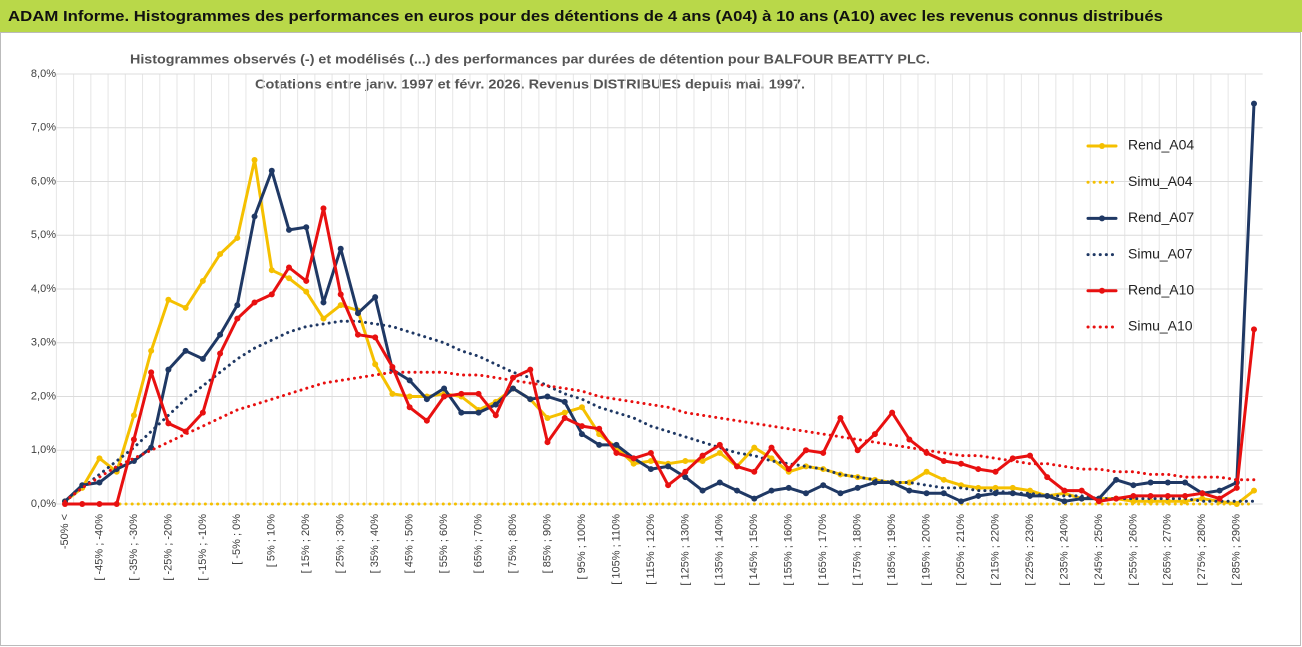 The height and width of the screenshot is (647, 1302). What do you see at coordinates (1160, 326) in the screenshot?
I see `legend-label: Simu_A10` at bounding box center [1160, 326].